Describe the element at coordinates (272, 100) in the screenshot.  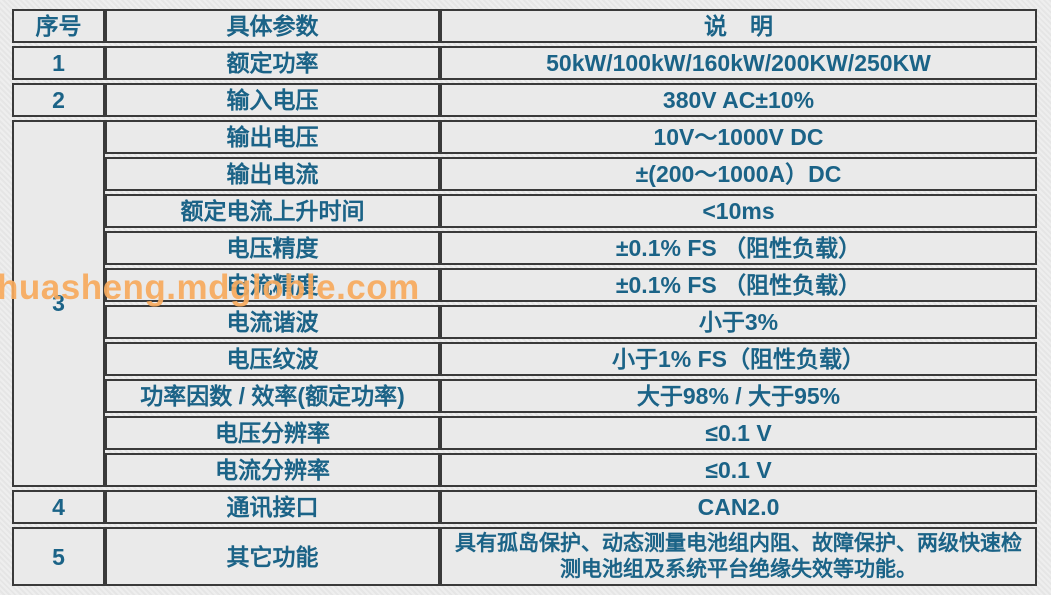
I see `param-input-voltage: 输入电压` at that location.